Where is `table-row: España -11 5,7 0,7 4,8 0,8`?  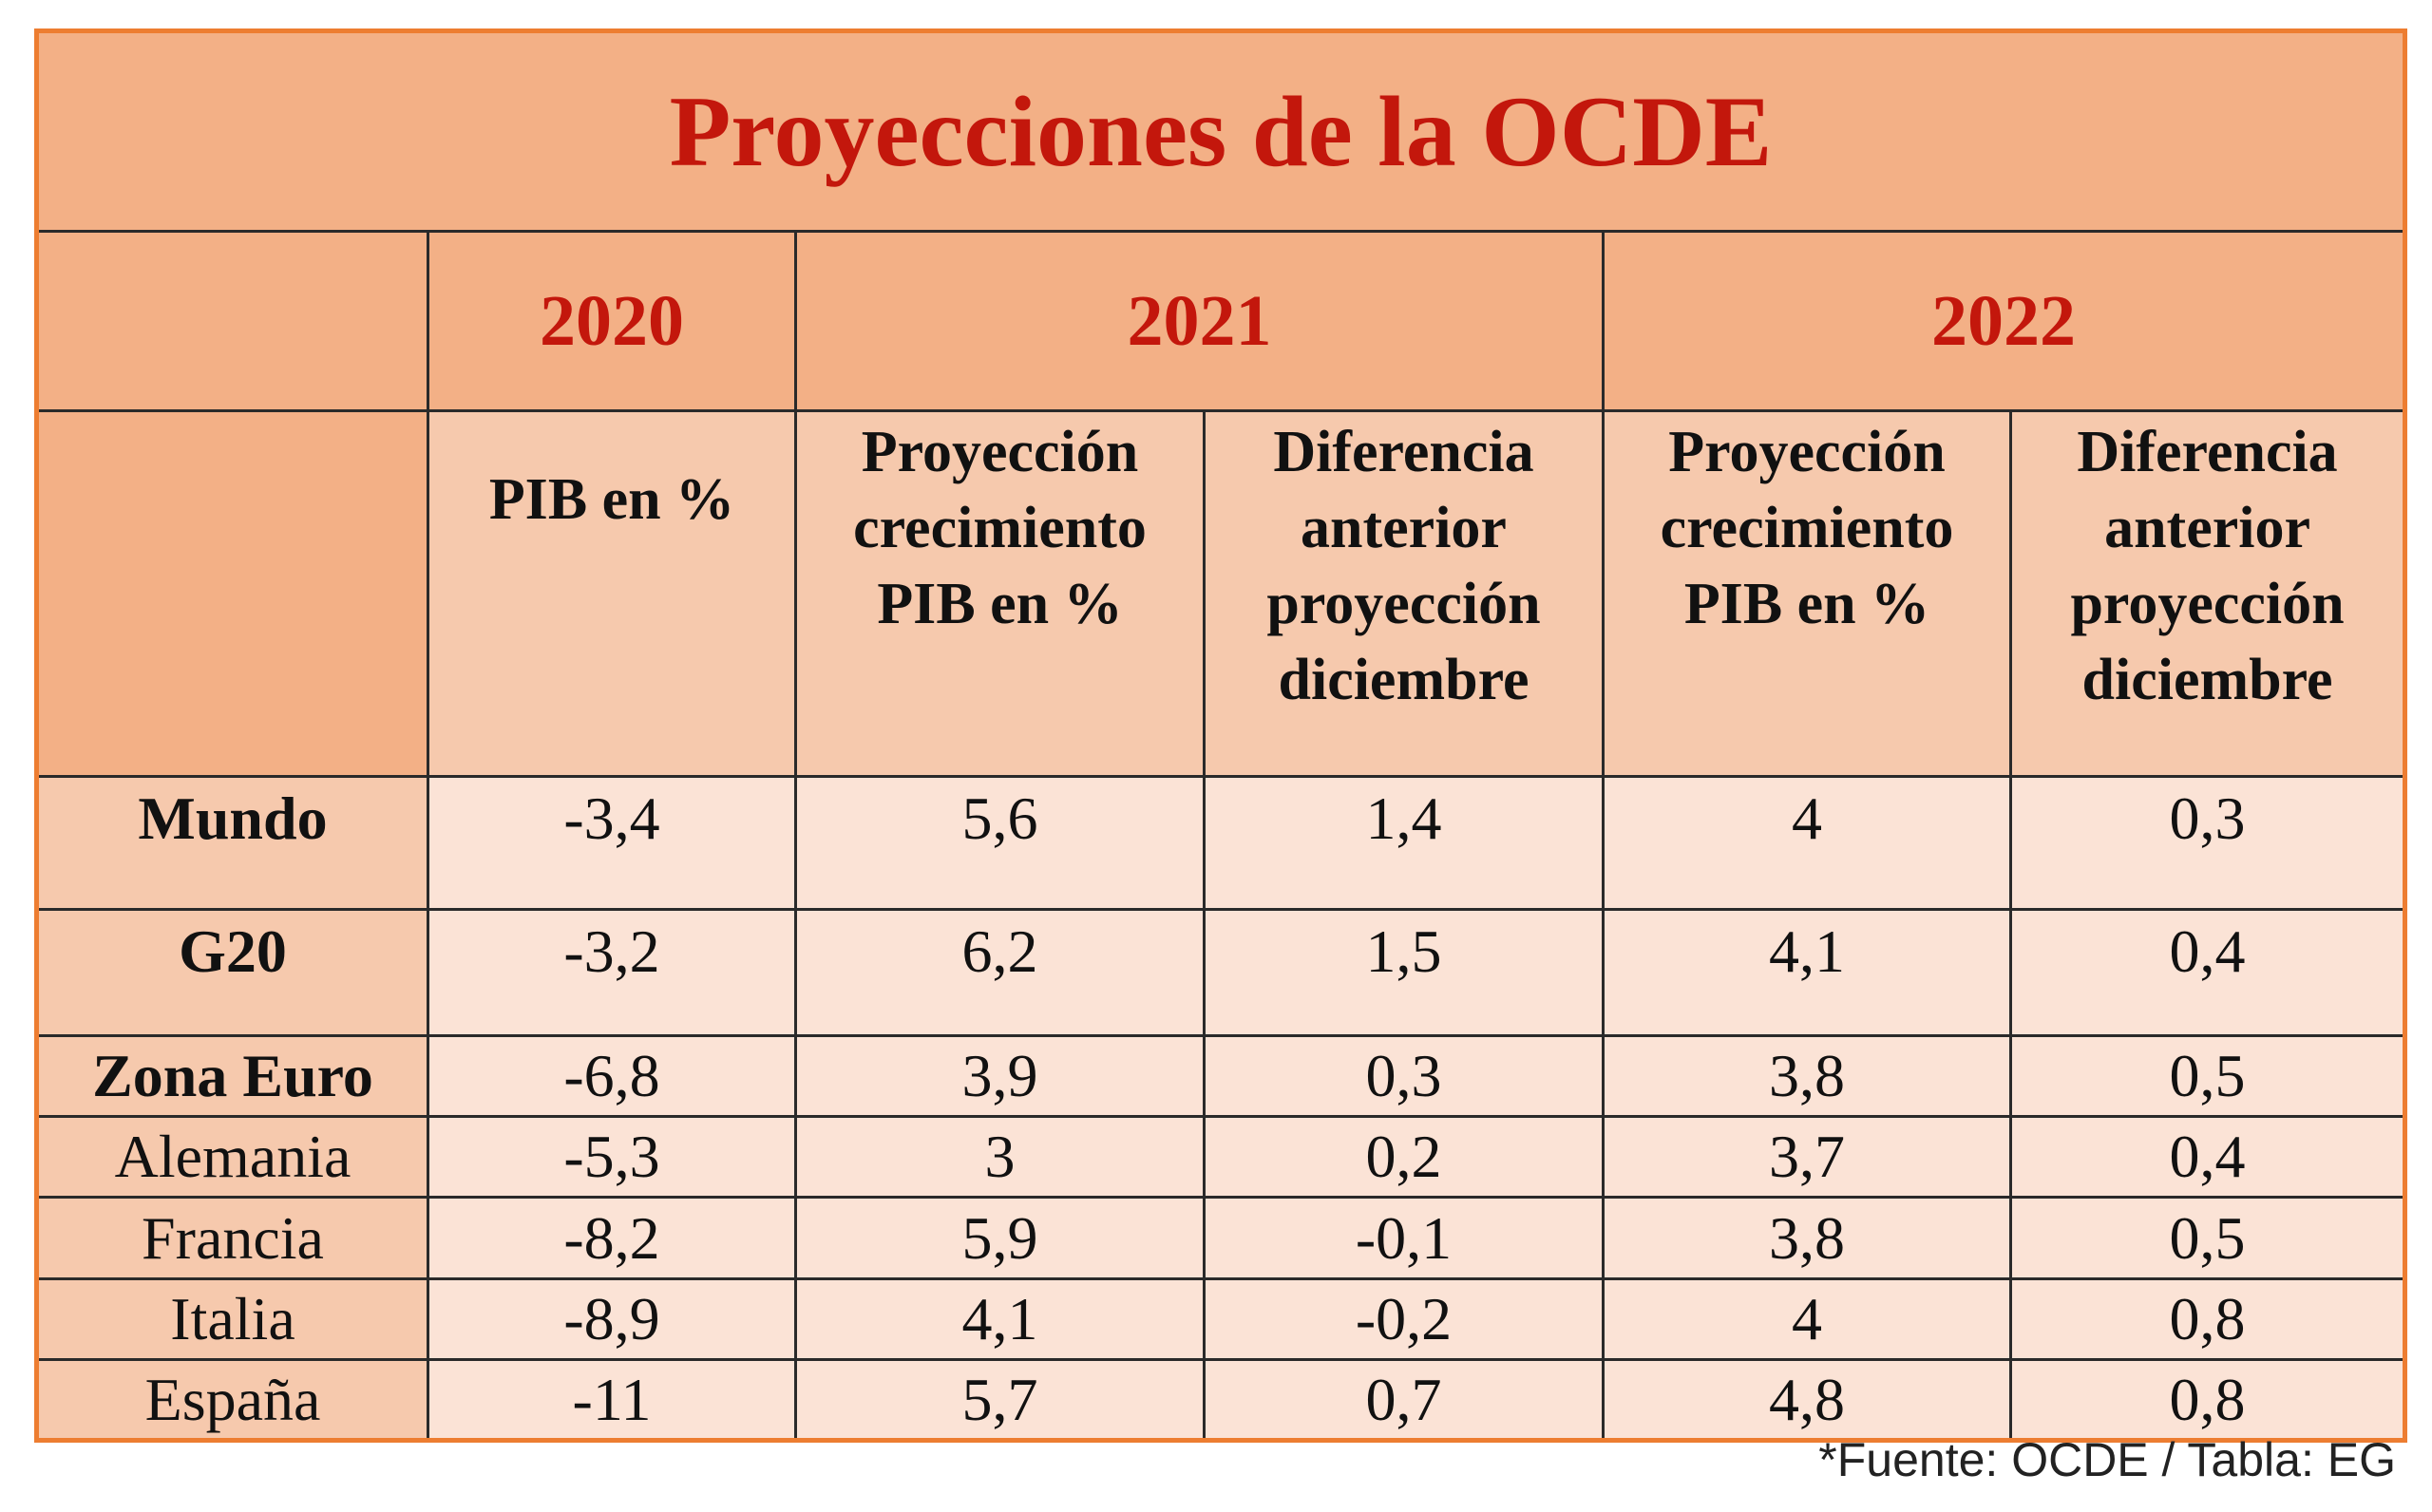
table-row: España -11 5,7 0,7 4,8 0,8 is located at coordinates (1220, 1400).